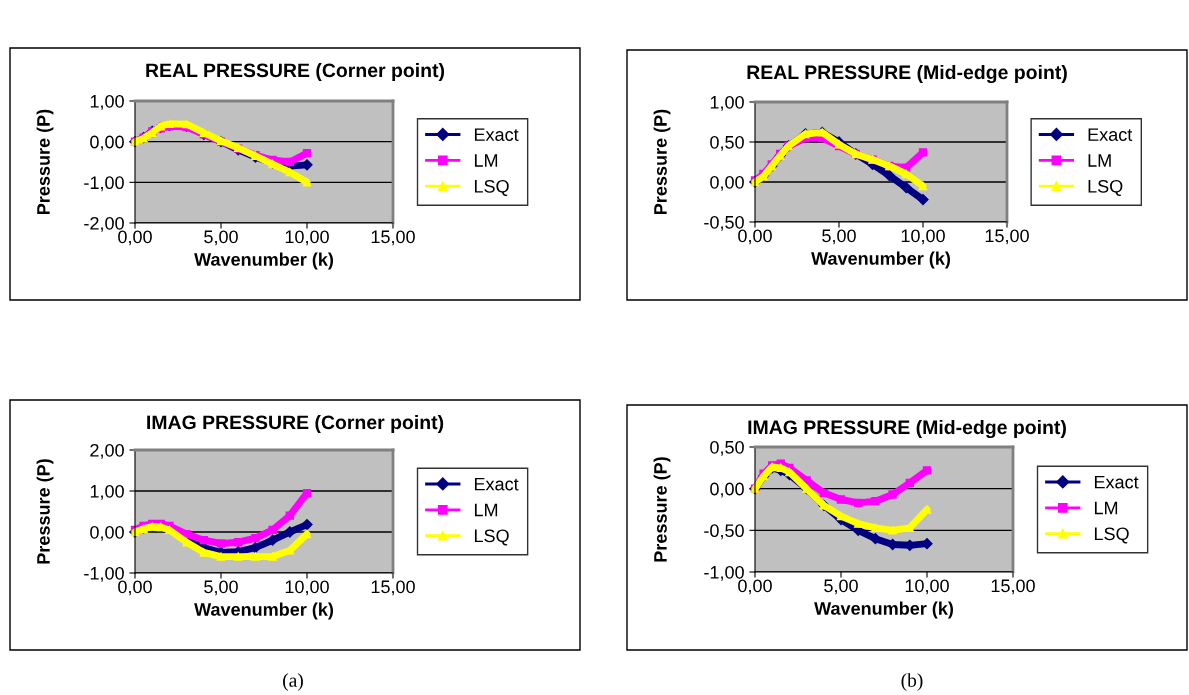 The image size is (1189, 695). What do you see at coordinates (104, 224) in the screenshot?
I see `y-tick-label: -2,00` at bounding box center [104, 224].